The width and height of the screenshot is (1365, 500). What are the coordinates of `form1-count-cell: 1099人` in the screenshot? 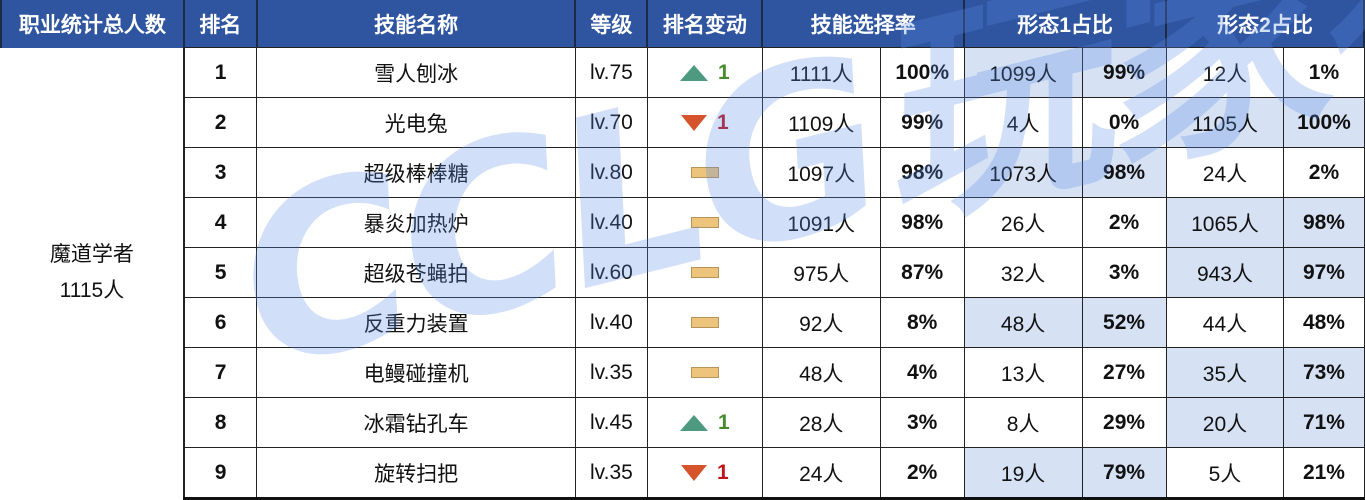 It's located at (1023, 72).